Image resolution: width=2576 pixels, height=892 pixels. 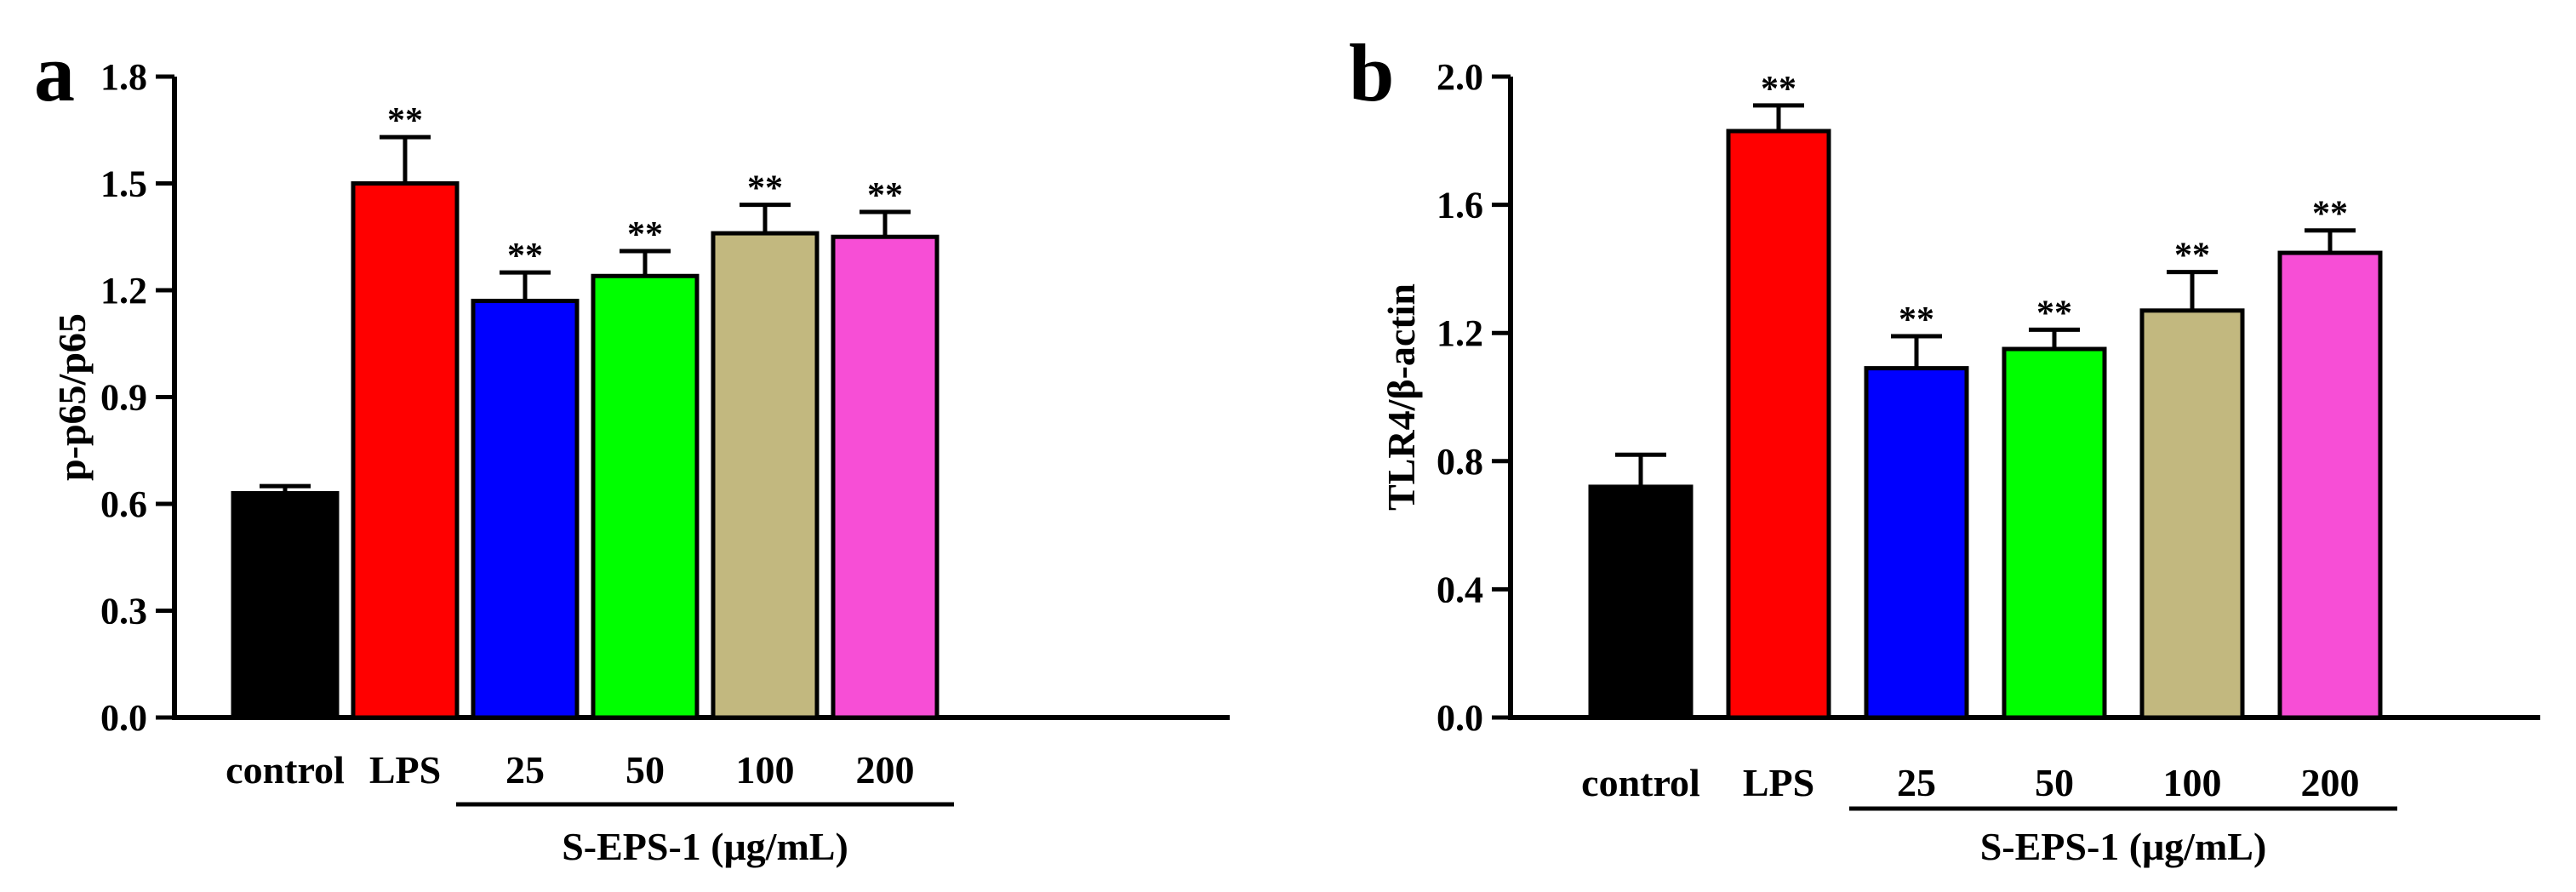 What do you see at coordinates (1371, 72) in the screenshot?
I see `panel-letter: b` at bounding box center [1371, 72].